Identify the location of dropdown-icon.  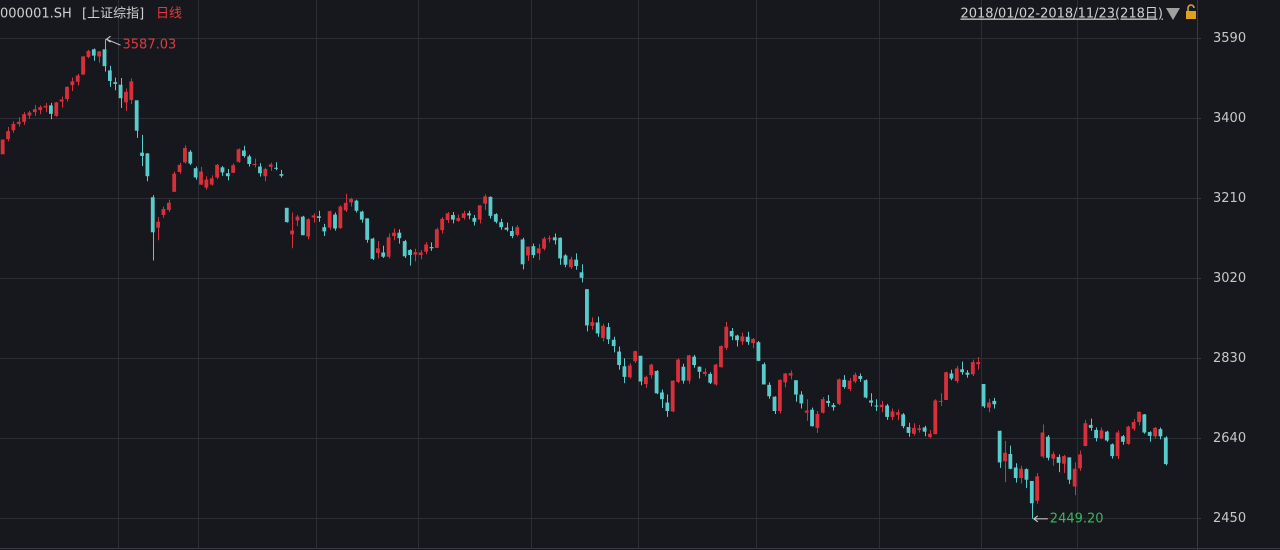
(1173, 14).